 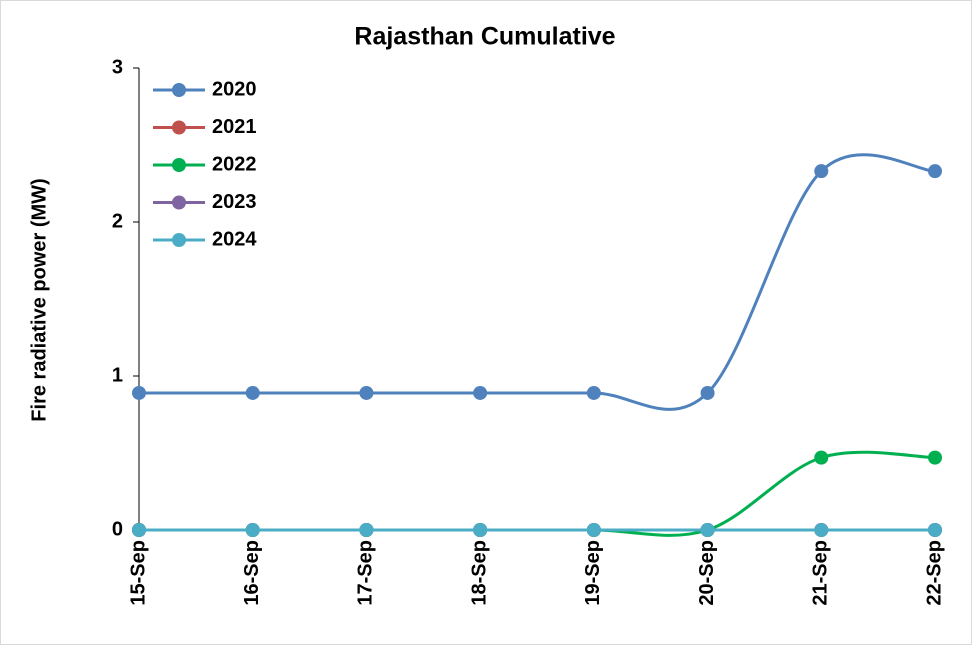 I want to click on y-axis-title: Fire radiative power (MW), so click(x=39, y=299).